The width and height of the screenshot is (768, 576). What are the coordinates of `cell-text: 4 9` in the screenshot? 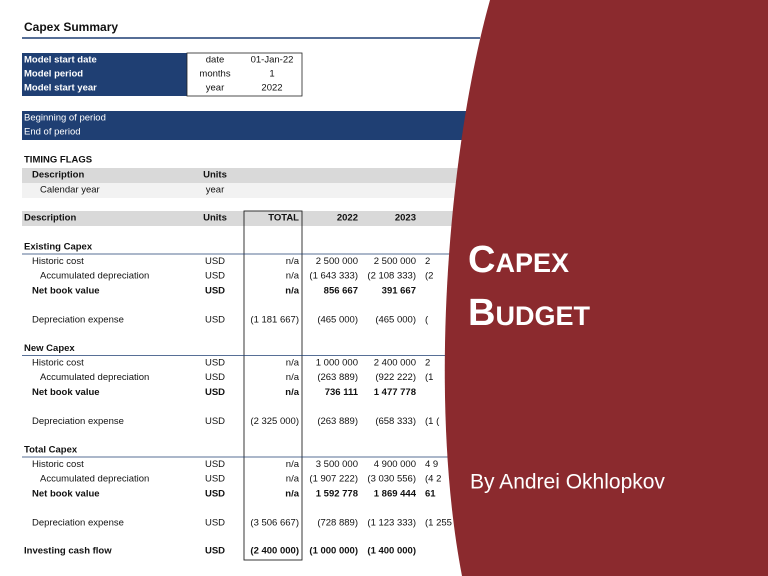 It's located at (431, 464).